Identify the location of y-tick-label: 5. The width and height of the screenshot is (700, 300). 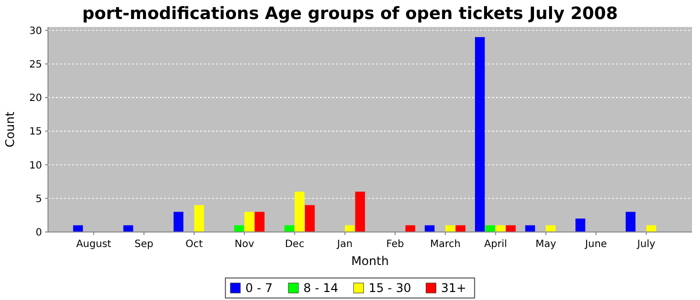
(39, 199).